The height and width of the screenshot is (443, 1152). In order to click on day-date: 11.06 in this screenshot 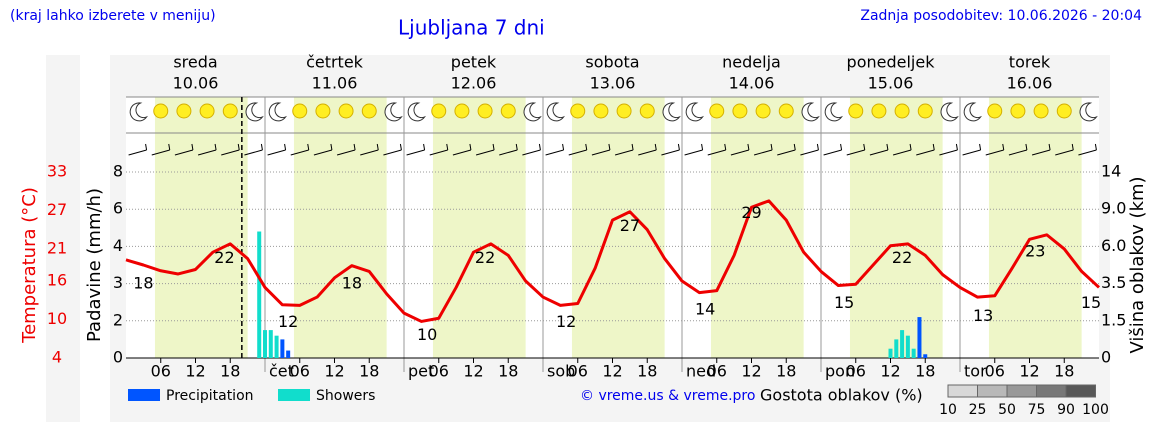, I will do `click(335, 83)`.